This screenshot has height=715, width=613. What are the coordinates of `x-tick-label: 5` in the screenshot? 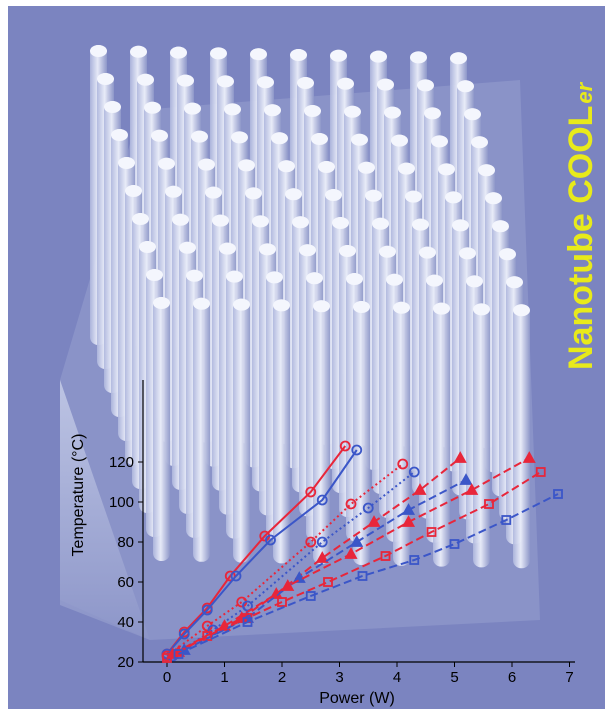 It's located at (454, 677).